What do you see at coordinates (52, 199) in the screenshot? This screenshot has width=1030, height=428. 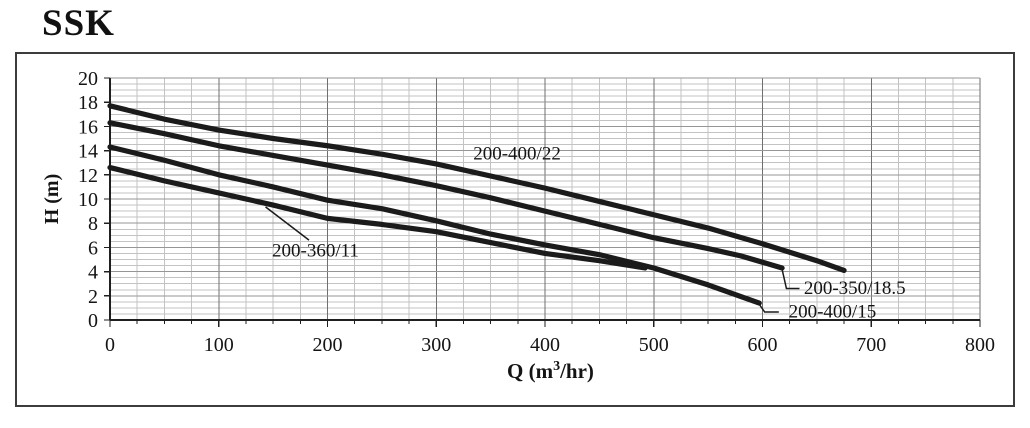 I see `y-axis-title: H (m)` at bounding box center [52, 199].